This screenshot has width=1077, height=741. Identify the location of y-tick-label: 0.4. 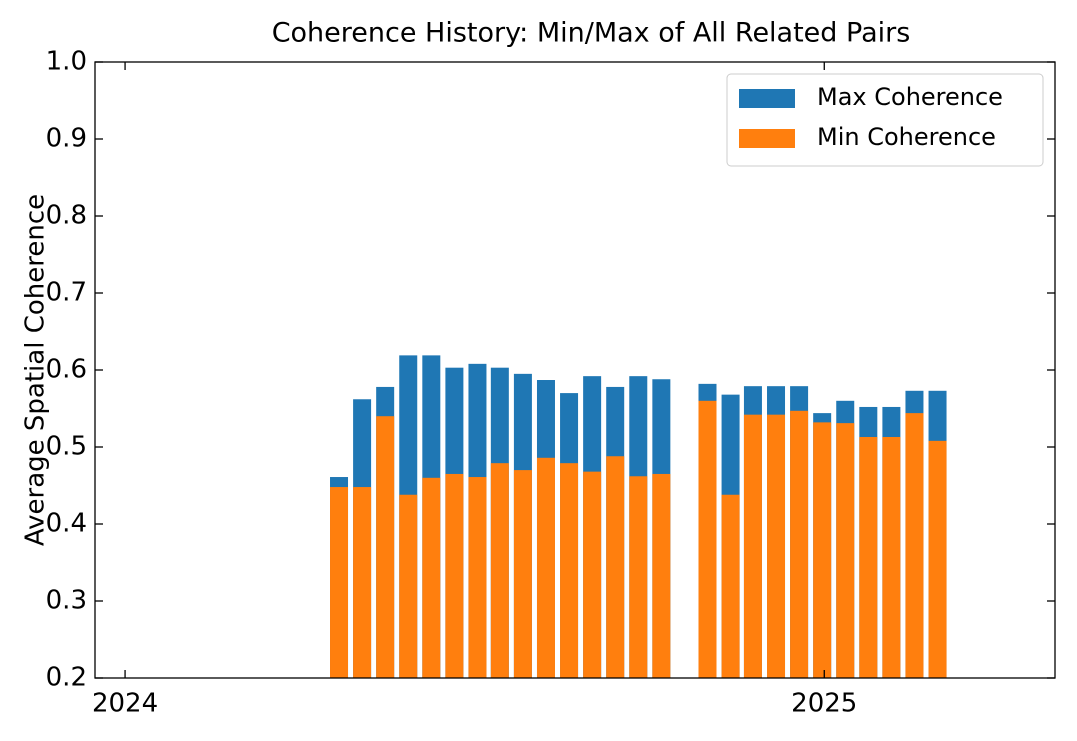
(66, 524).